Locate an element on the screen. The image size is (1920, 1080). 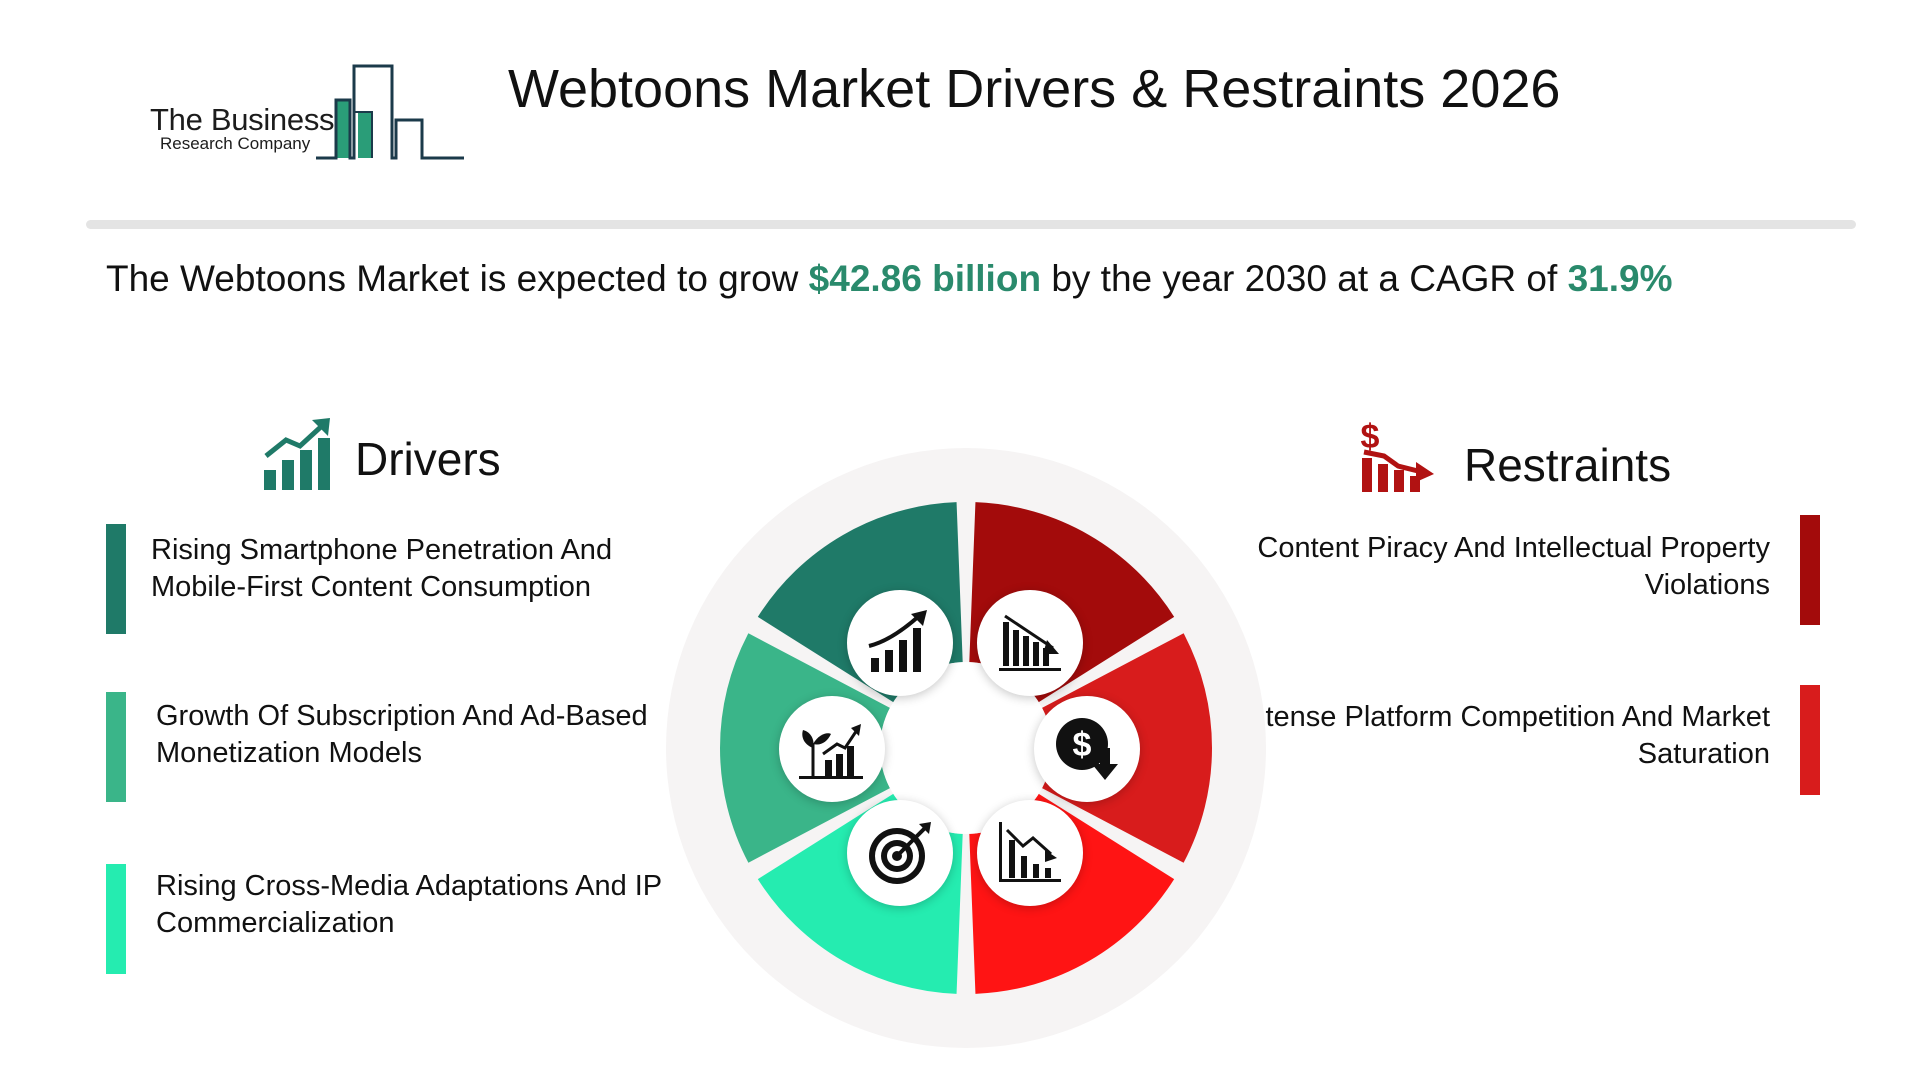
growth-chart-icon is located at coordinates (297, 456).